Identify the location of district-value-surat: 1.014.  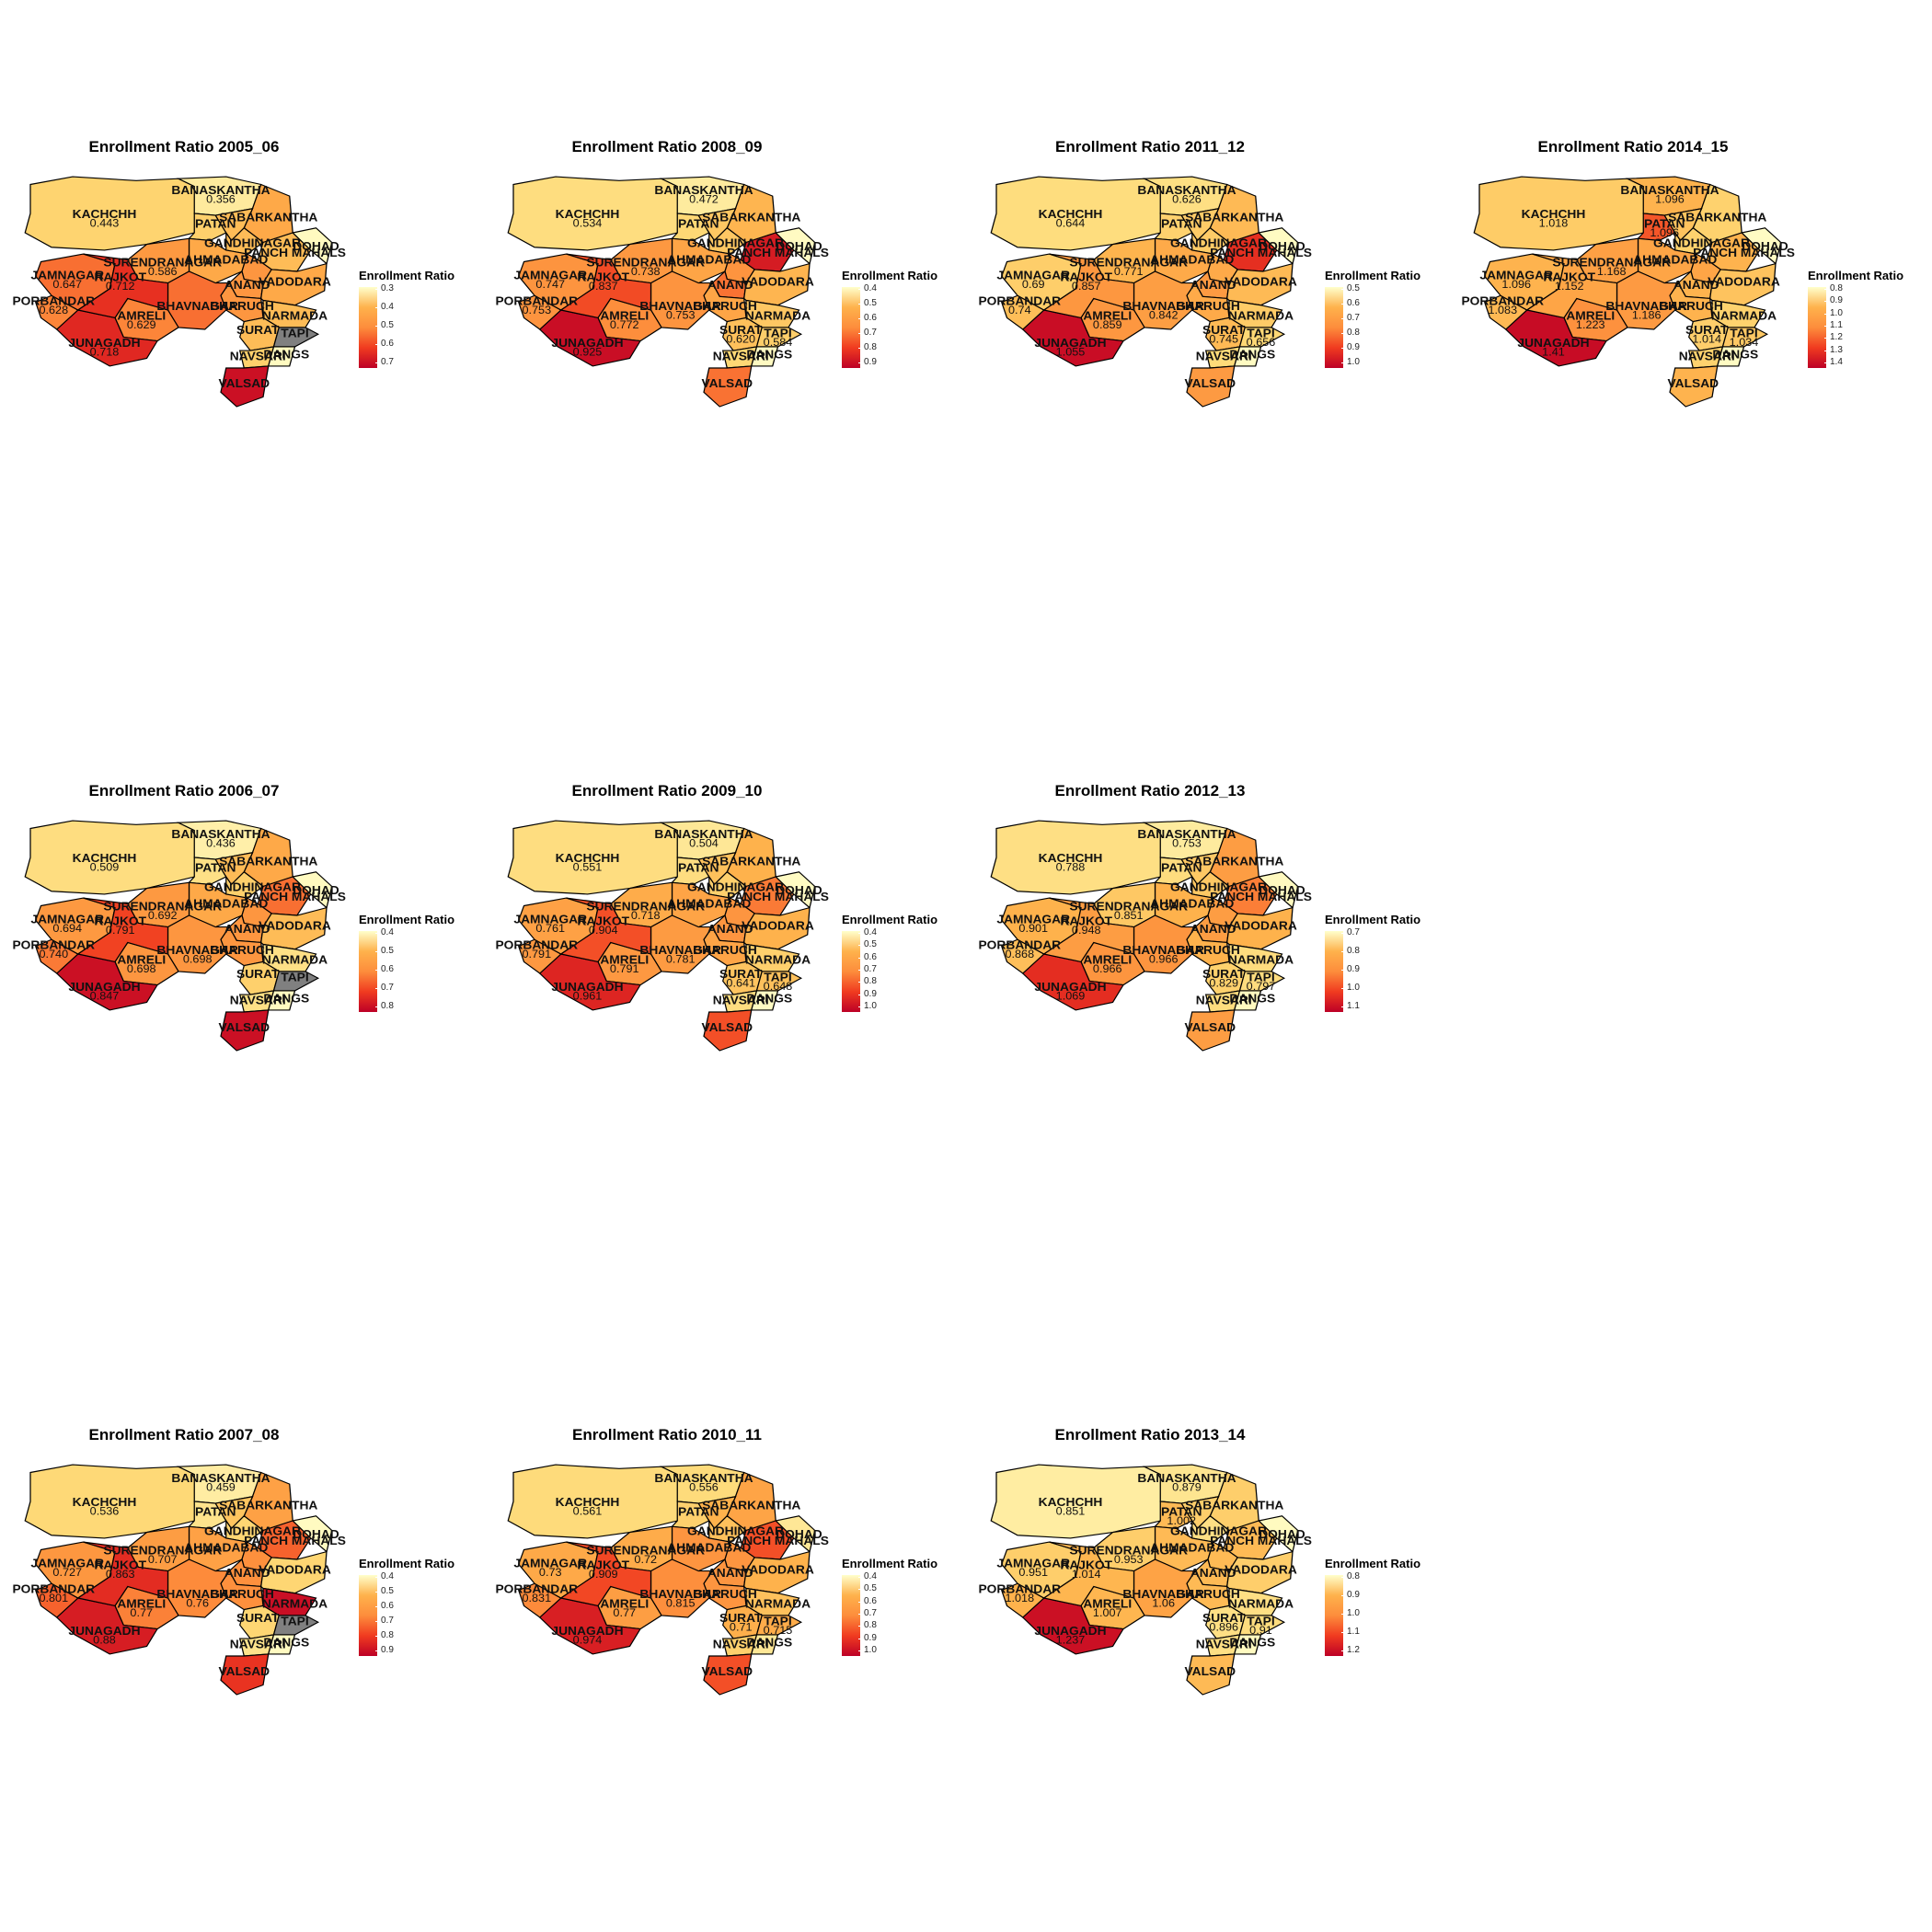
(1706, 339).